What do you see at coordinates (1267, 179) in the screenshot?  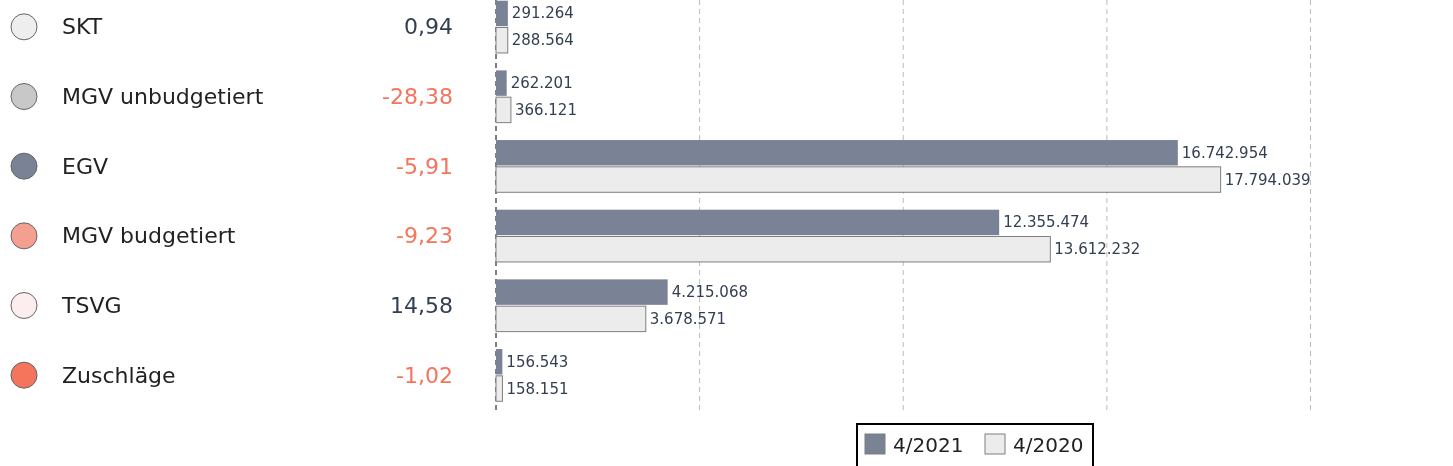 I see `data-label: 17.794.039` at bounding box center [1267, 179].